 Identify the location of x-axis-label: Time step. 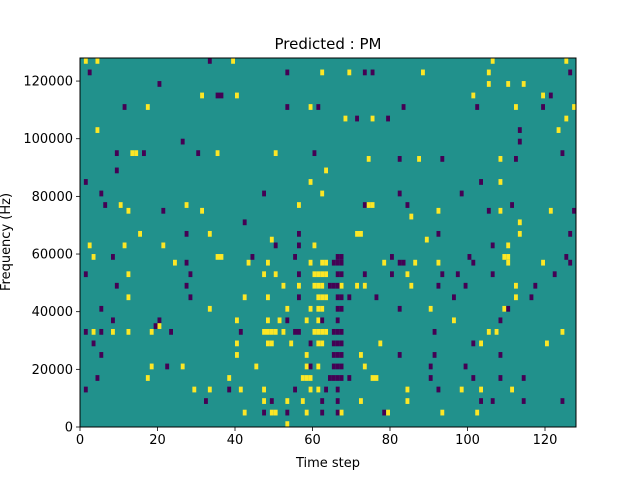
(327, 463).